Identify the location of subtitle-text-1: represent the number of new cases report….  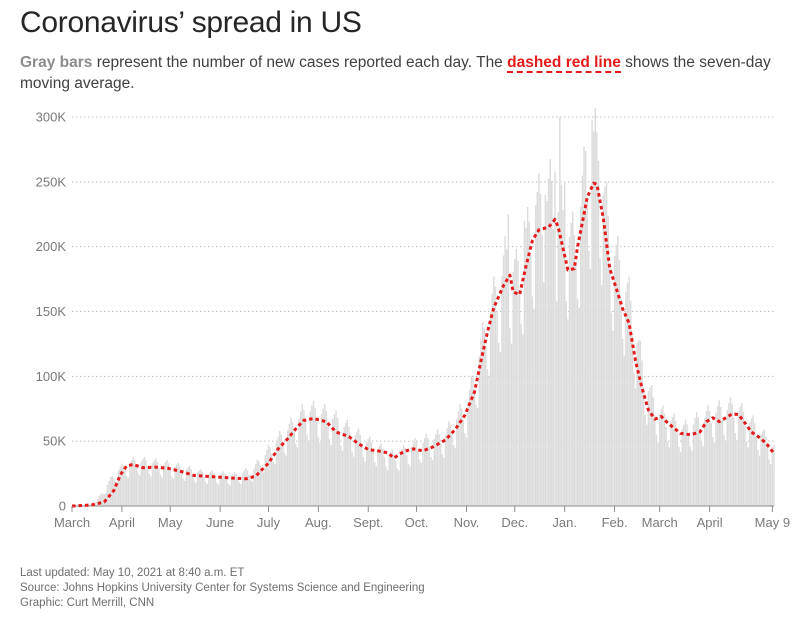
(300, 62).